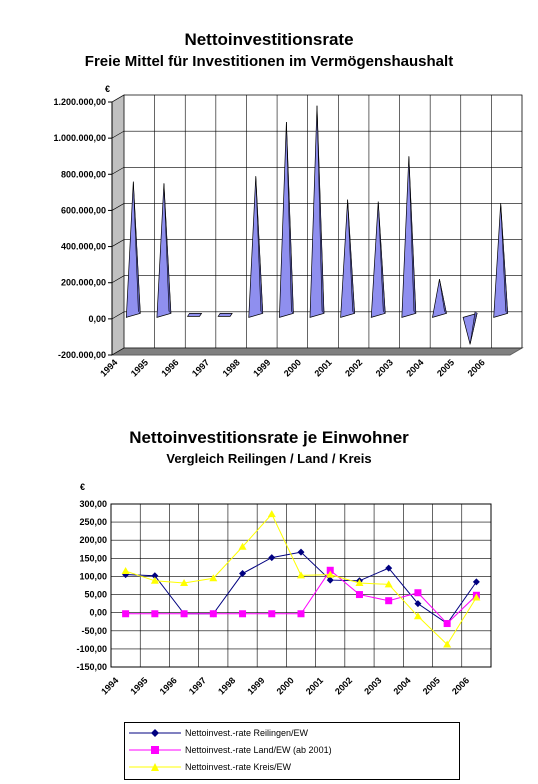  I want to click on plot-area, so click(301, 585).